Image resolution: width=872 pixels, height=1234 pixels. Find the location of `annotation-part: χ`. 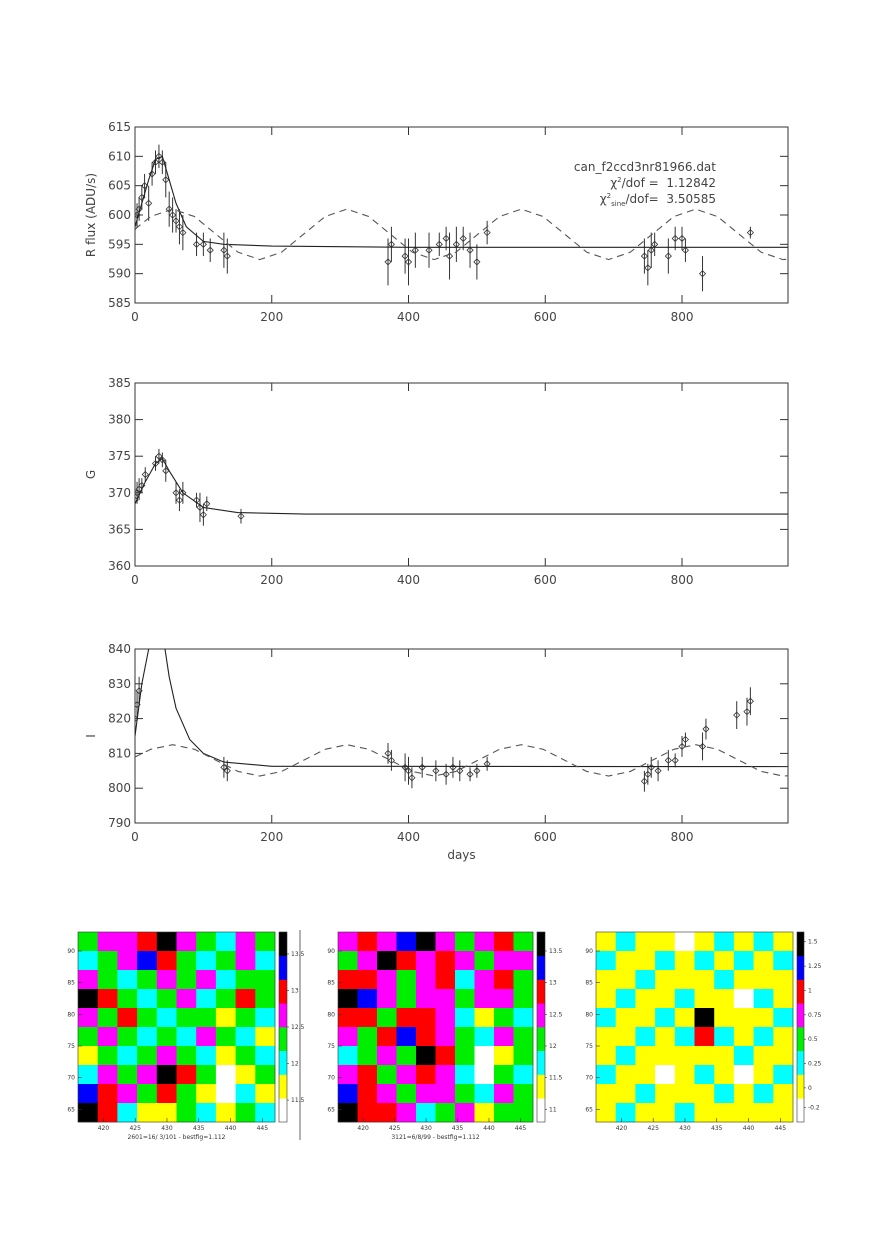

annotation-part: χ is located at coordinates (613, 183).